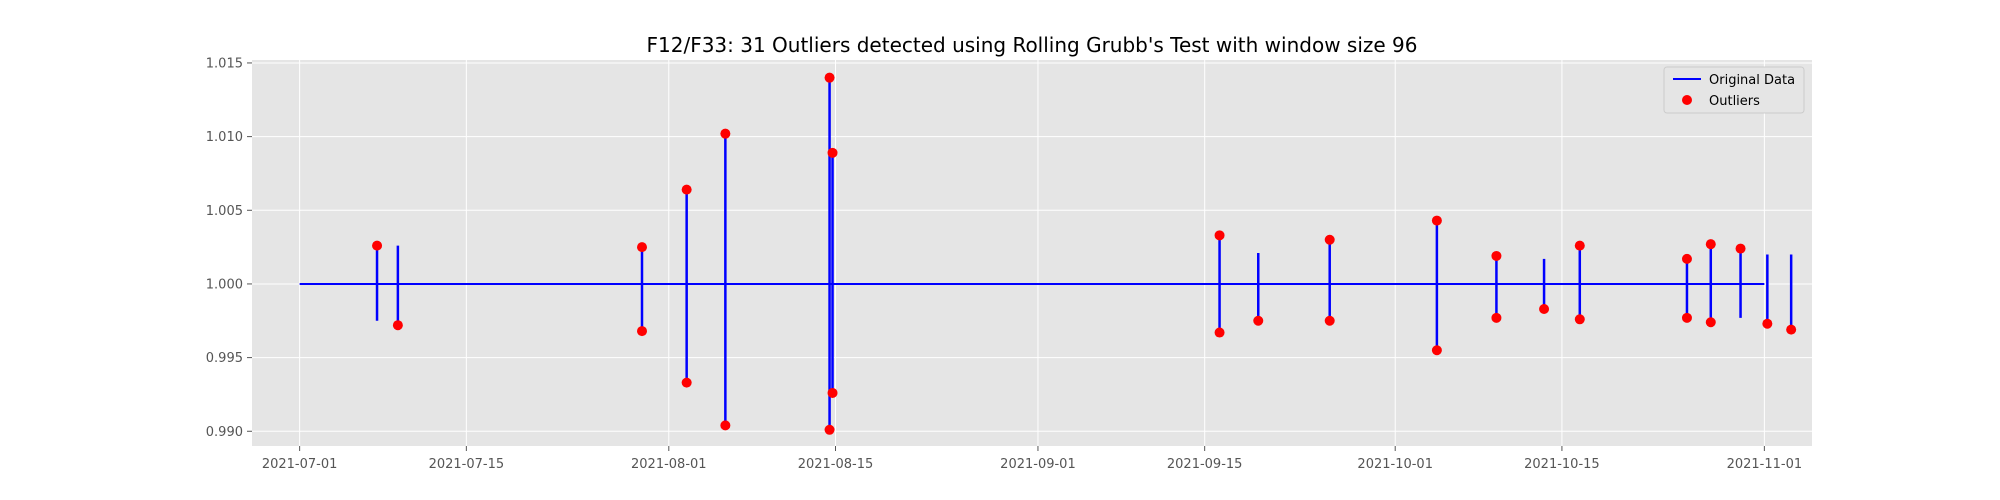 The height and width of the screenshot is (500, 2000). Describe the element at coordinates (224, 358) in the screenshot. I see `y-tick-label: 0.995` at that location.